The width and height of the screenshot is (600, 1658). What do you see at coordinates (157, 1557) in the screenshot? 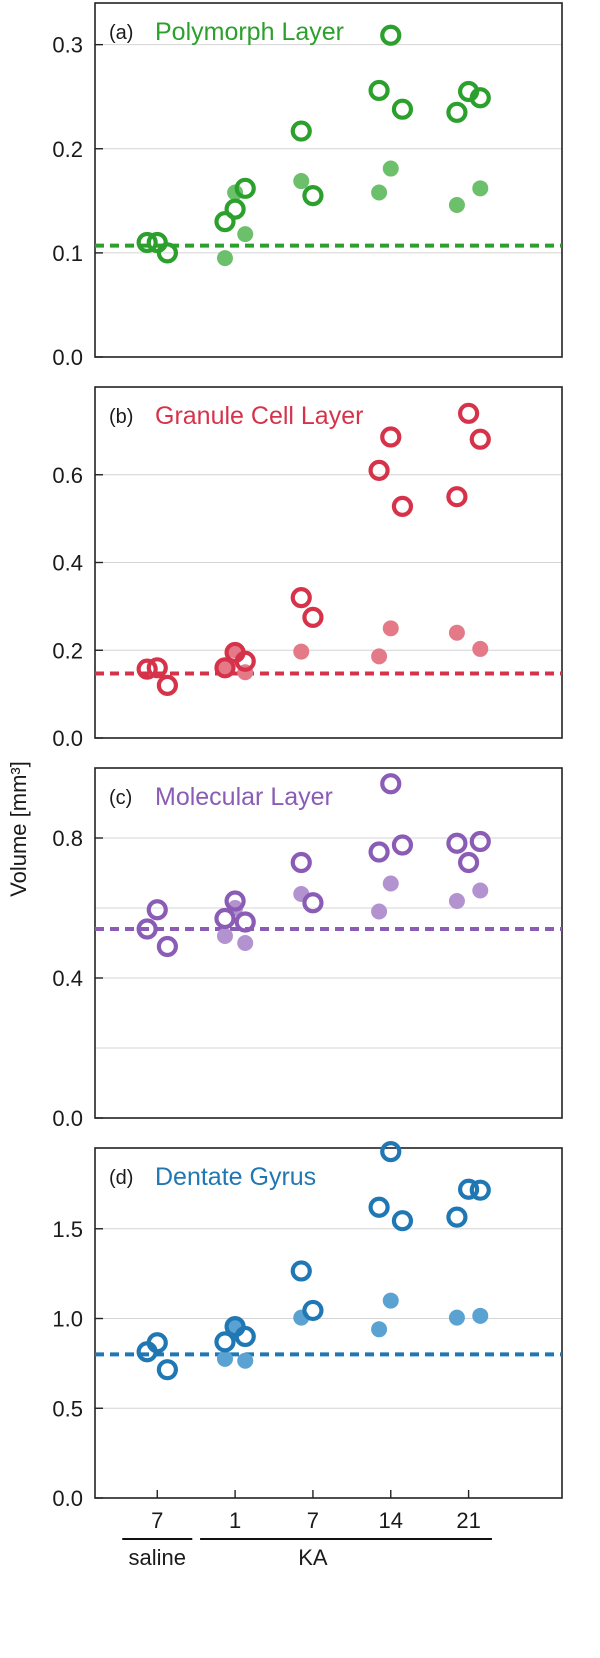
I see `saline-group-label: saline` at bounding box center [157, 1557].